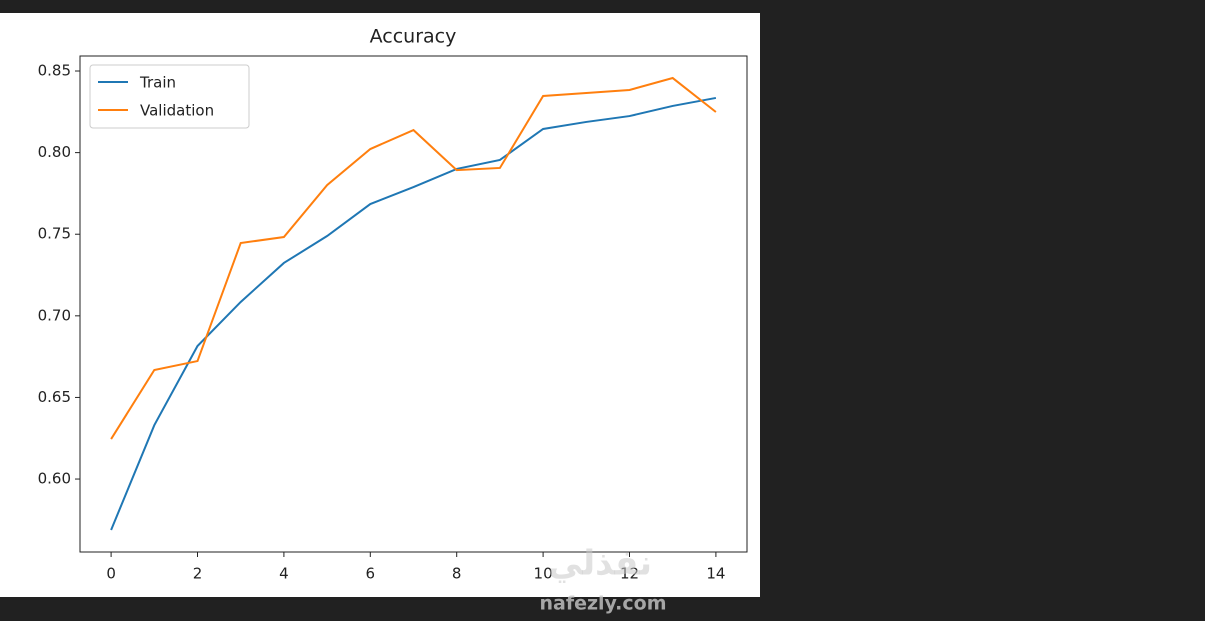  Describe the element at coordinates (457, 574) in the screenshot. I see `x-tick-label: 8` at that location.